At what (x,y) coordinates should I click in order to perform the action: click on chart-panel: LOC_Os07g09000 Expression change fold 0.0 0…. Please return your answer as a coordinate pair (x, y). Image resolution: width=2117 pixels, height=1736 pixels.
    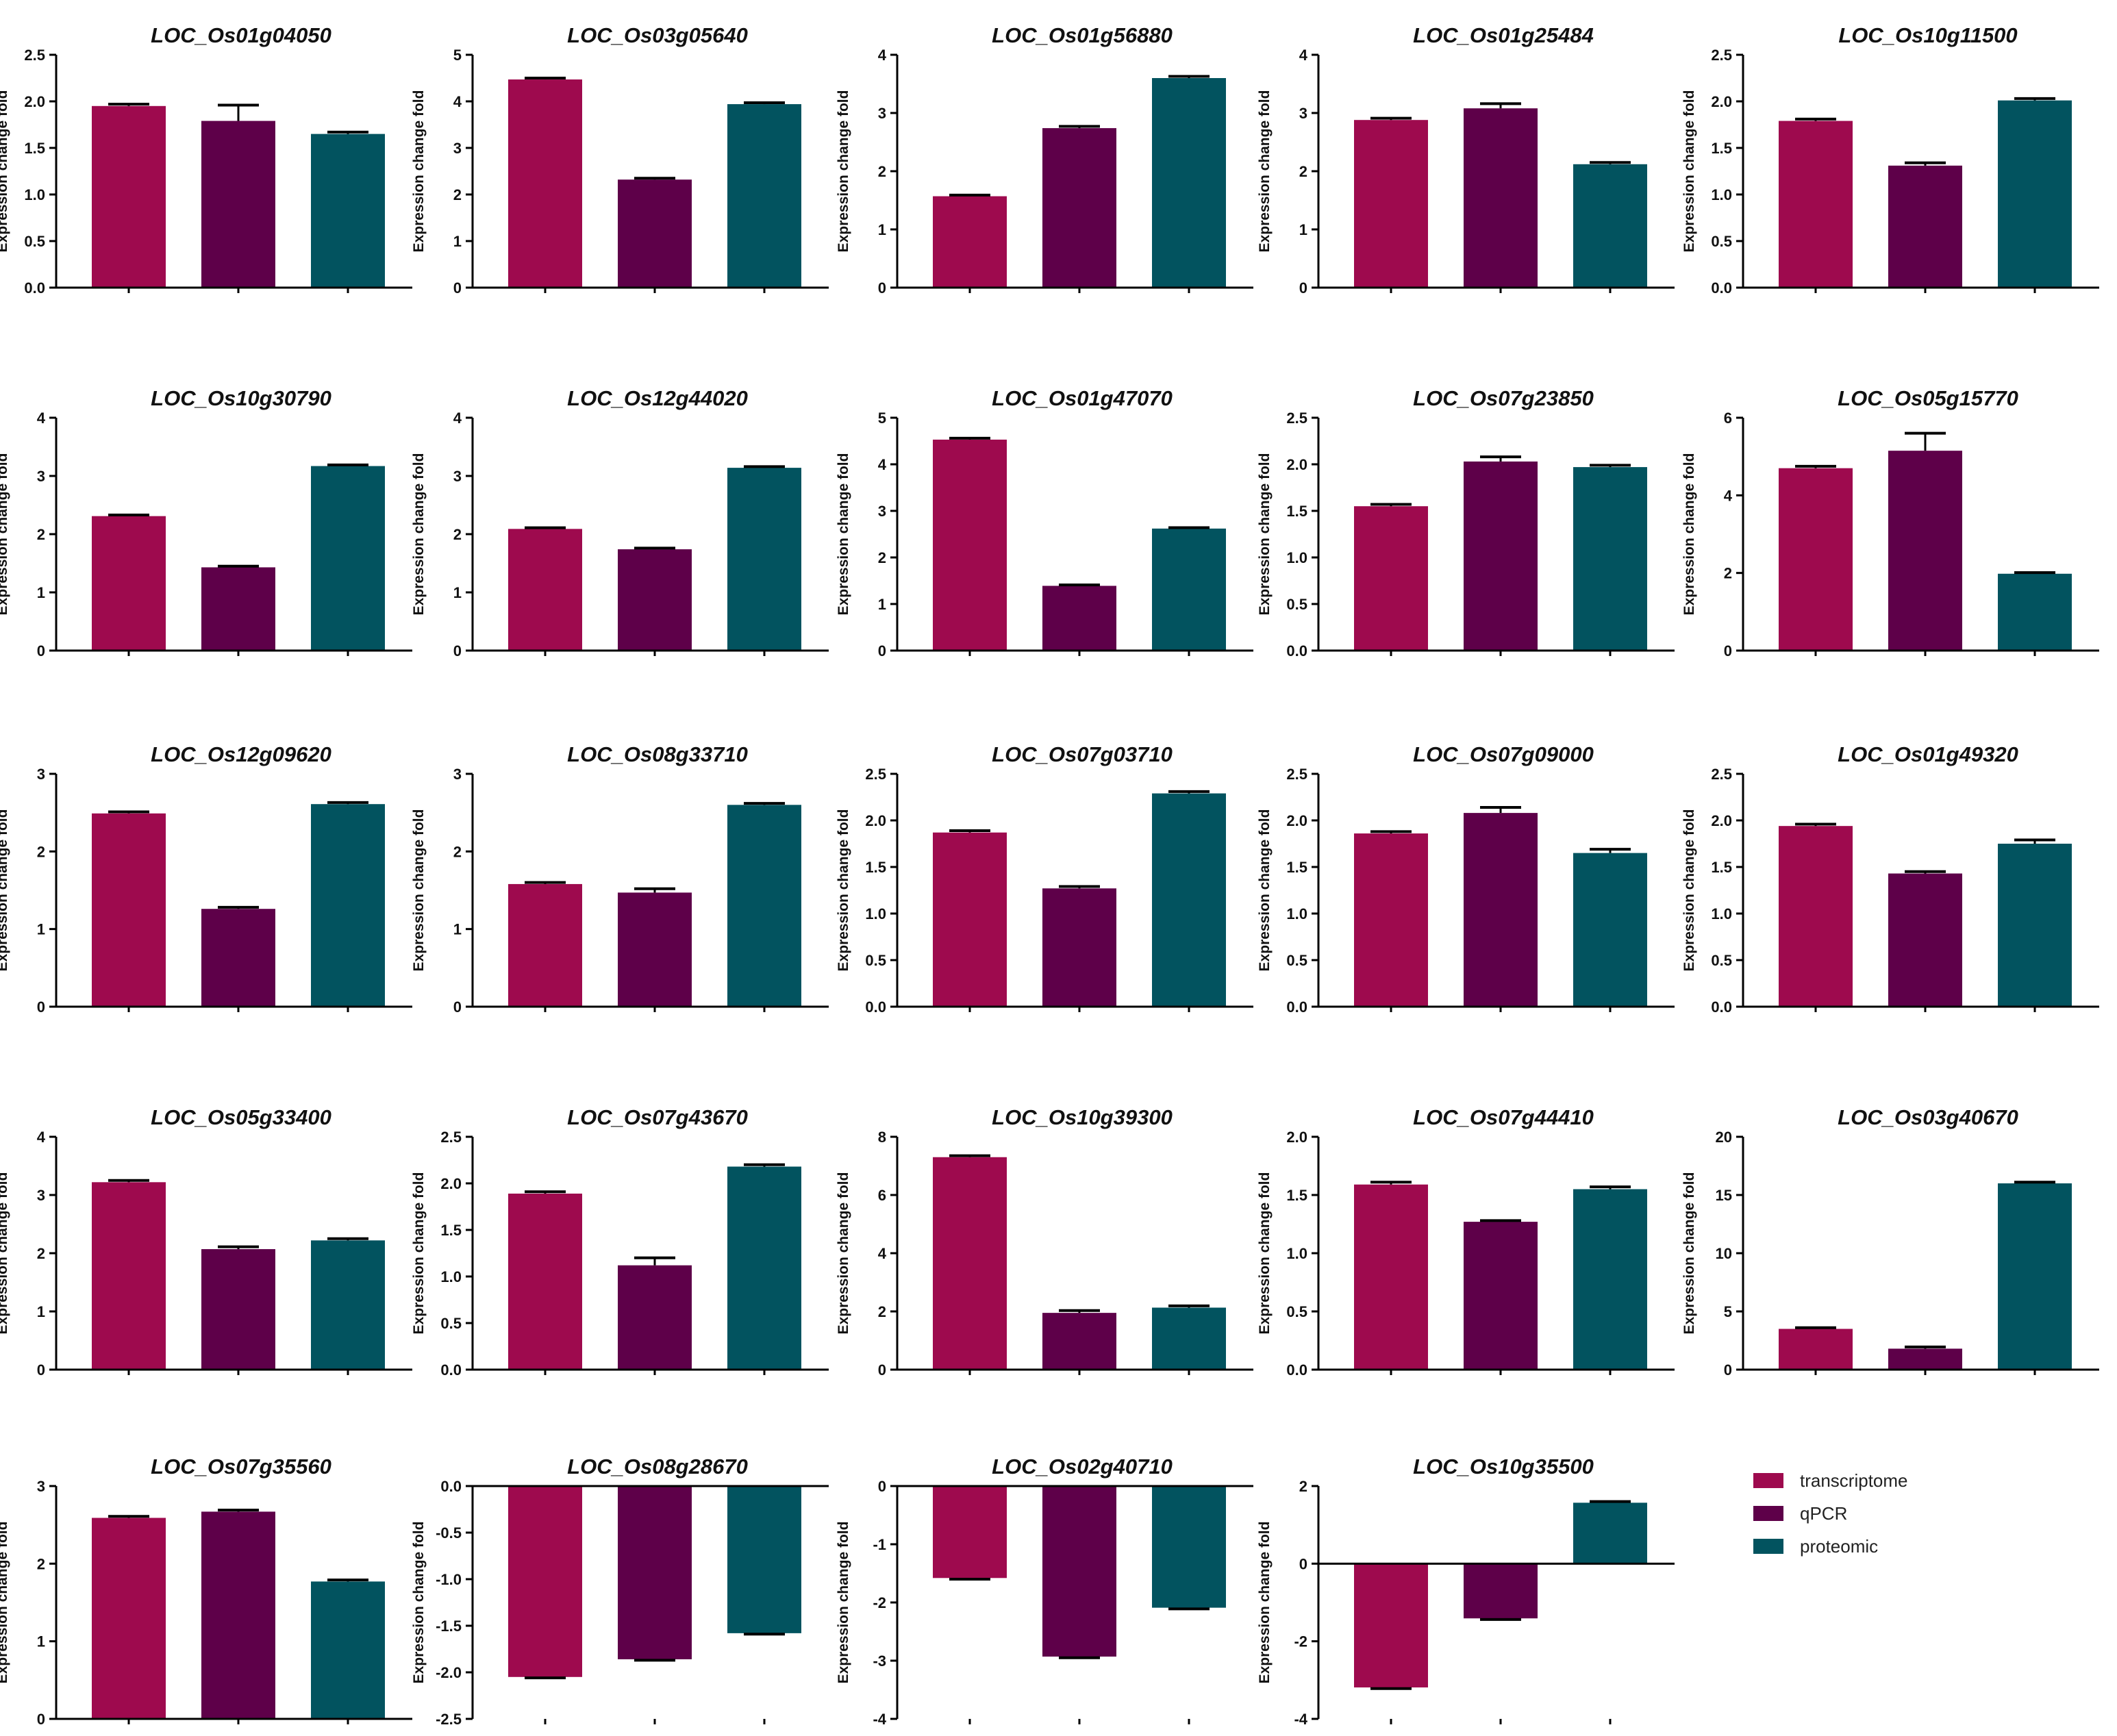
    Looking at the image, I should click on (1466, 879).